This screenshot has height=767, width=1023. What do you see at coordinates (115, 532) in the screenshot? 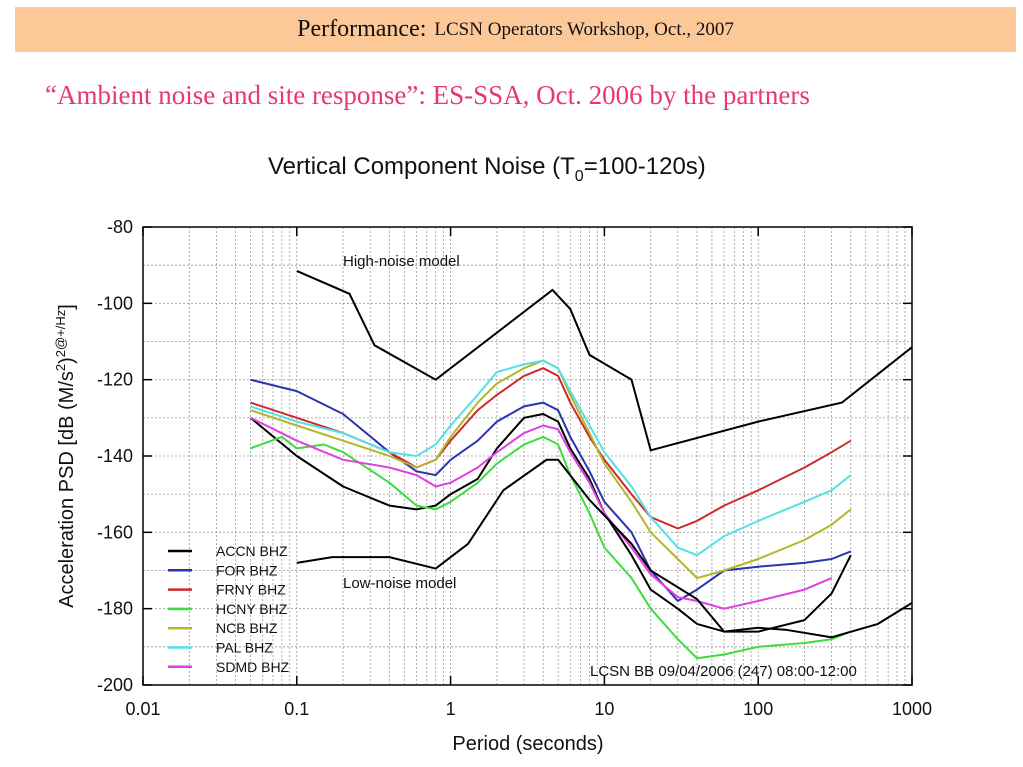
I see `y-tick-label: -160` at bounding box center [115, 532].